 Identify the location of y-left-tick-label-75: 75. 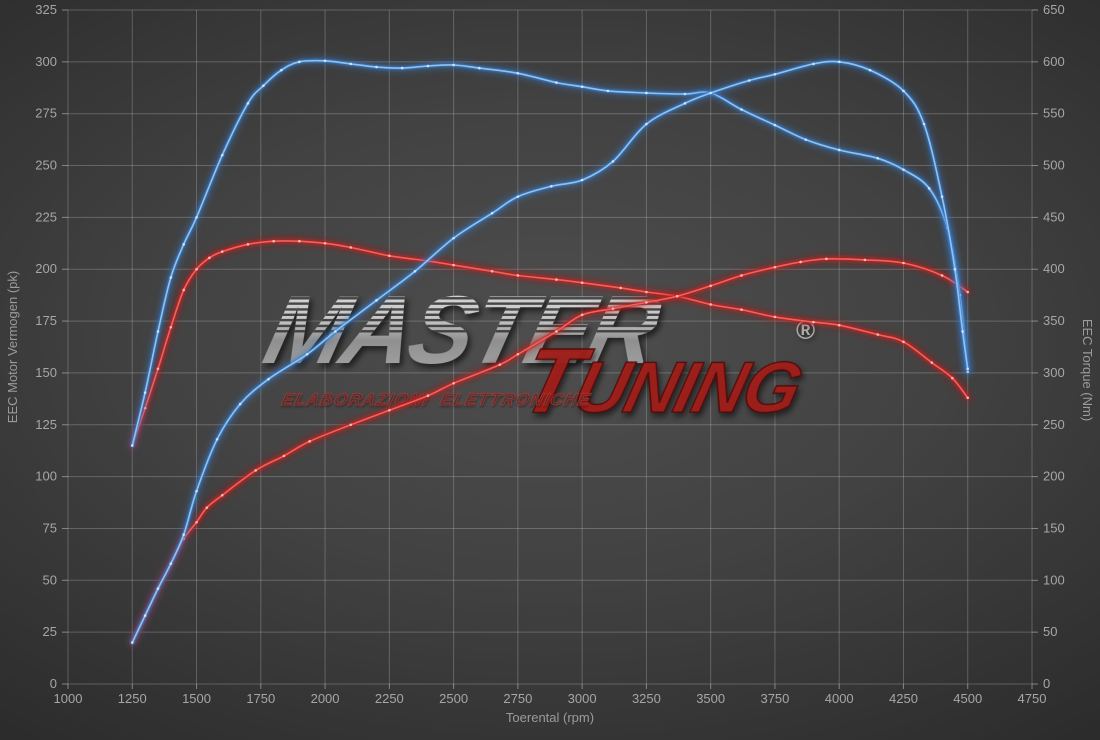
(50, 527).